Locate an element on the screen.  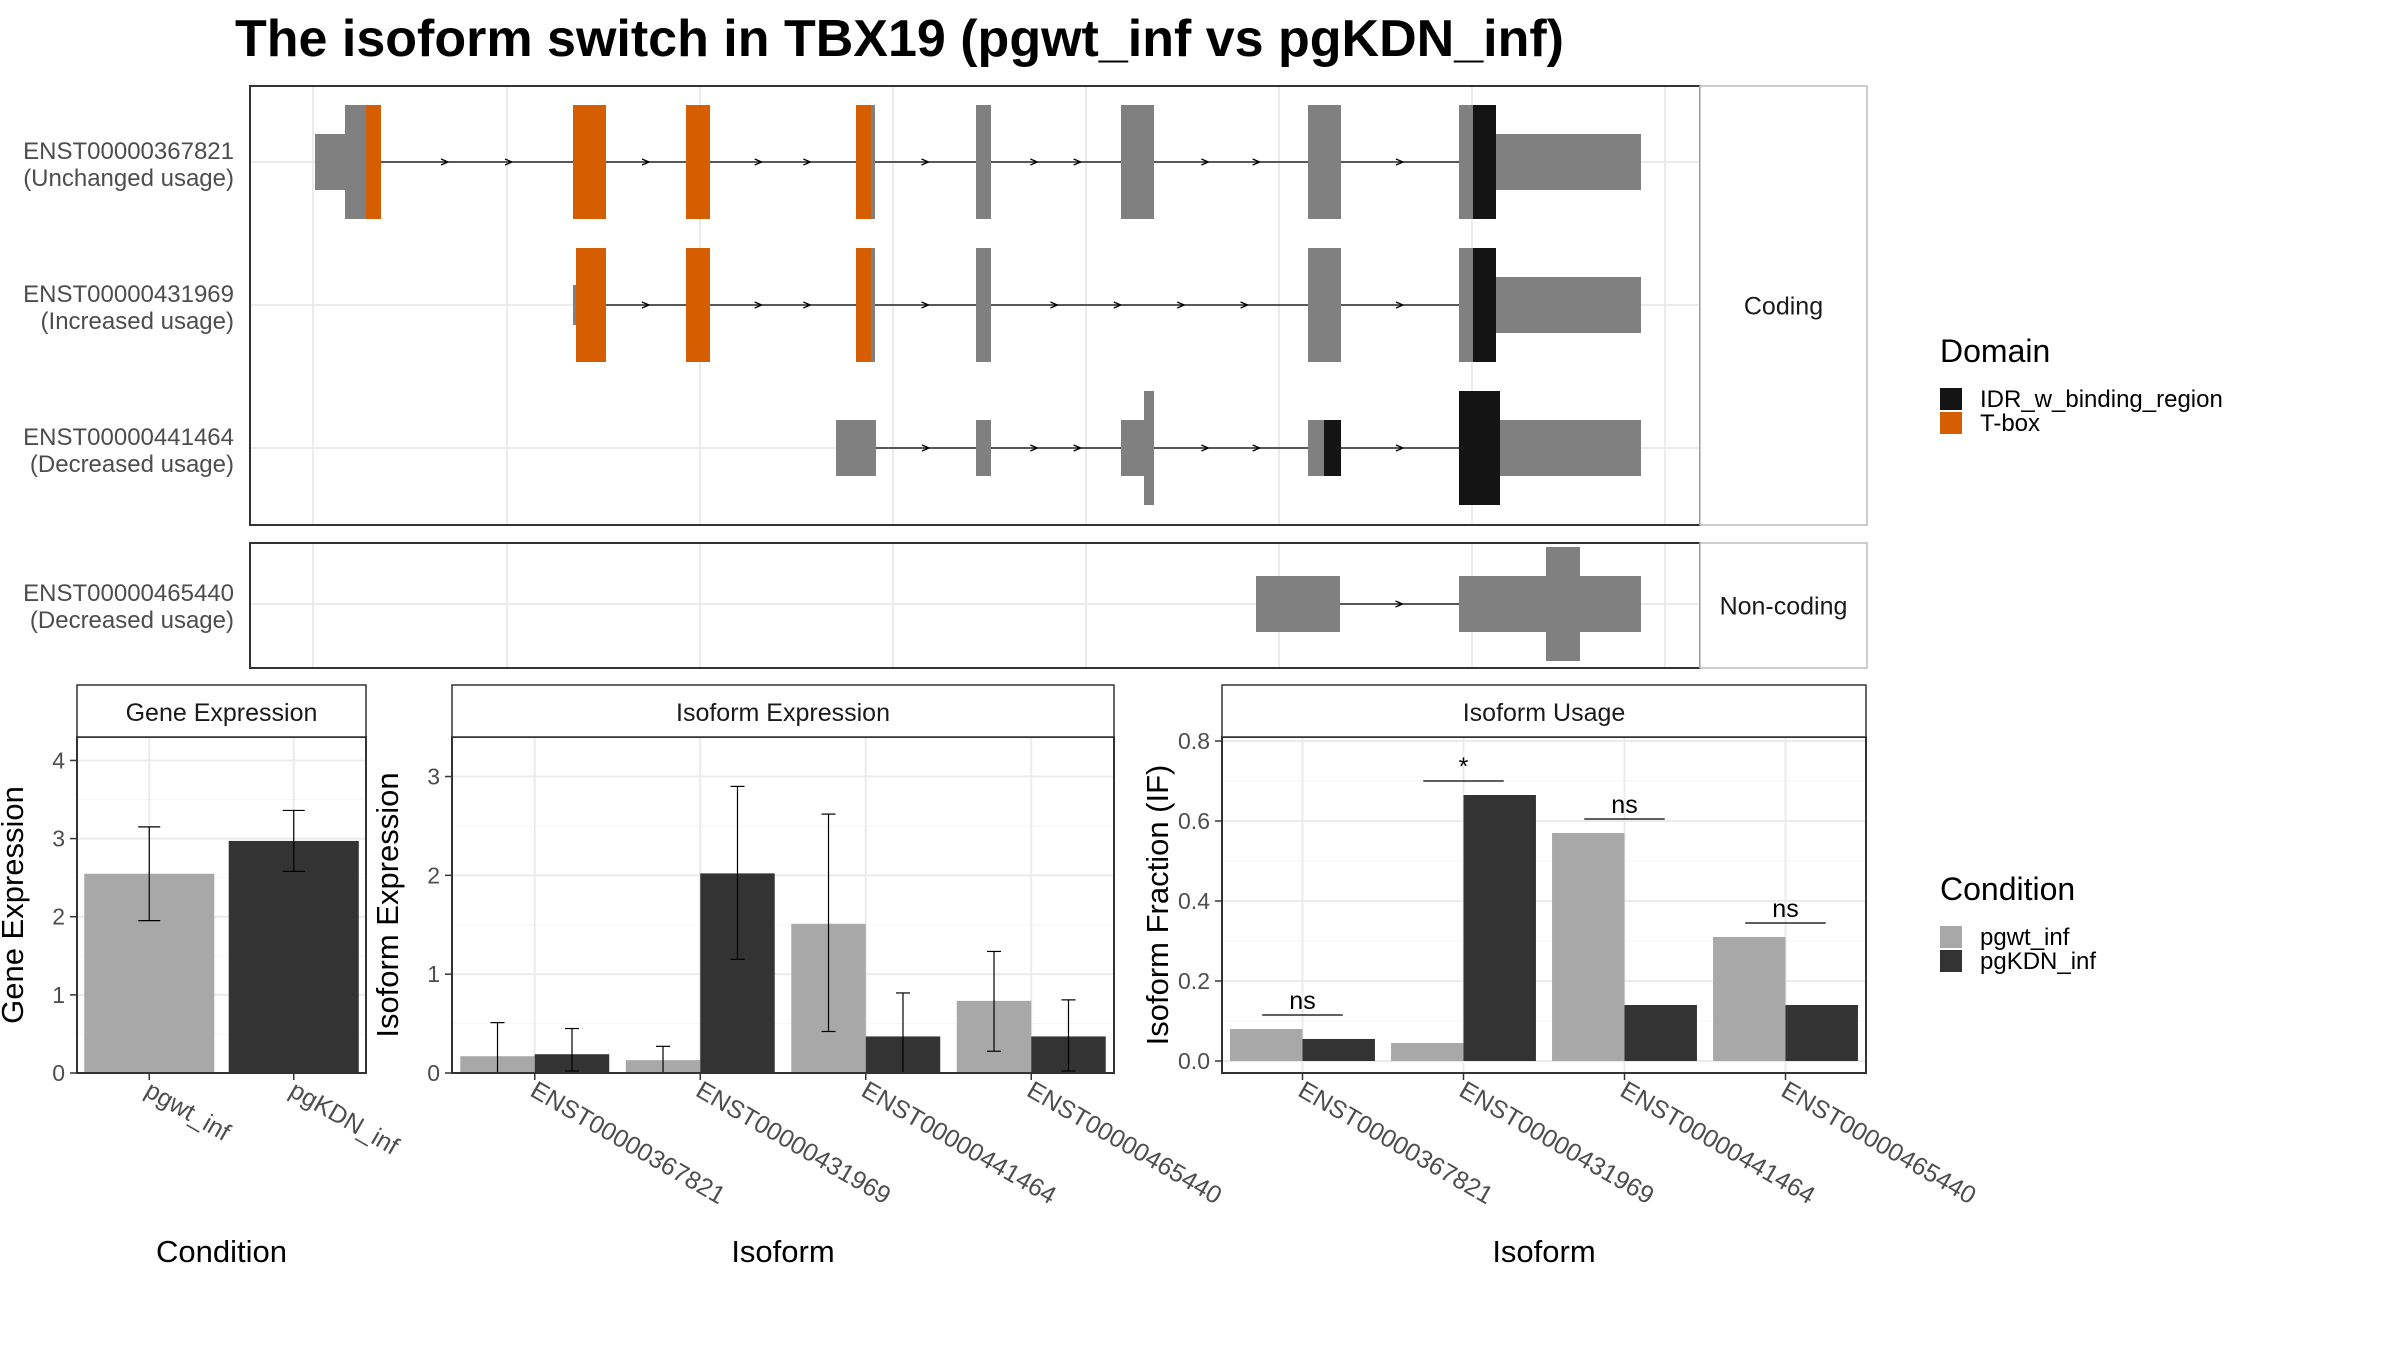
isoform-usage-label: (Increased usage) is located at coordinates (137, 321).